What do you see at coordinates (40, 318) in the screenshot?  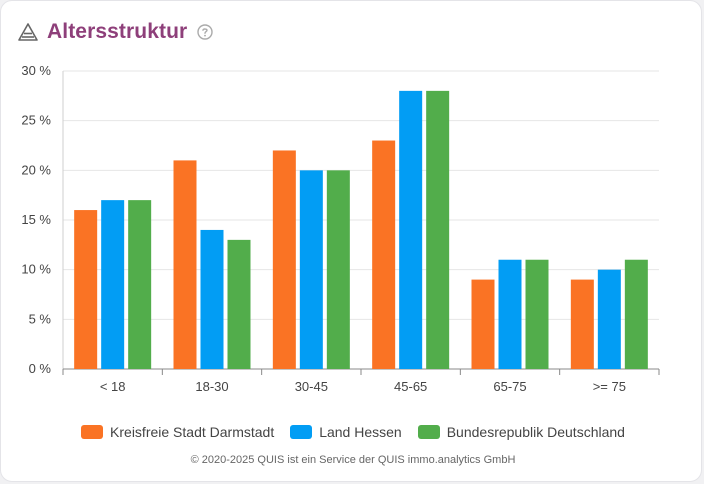 I see `y-tick-label: 5 %` at bounding box center [40, 318].